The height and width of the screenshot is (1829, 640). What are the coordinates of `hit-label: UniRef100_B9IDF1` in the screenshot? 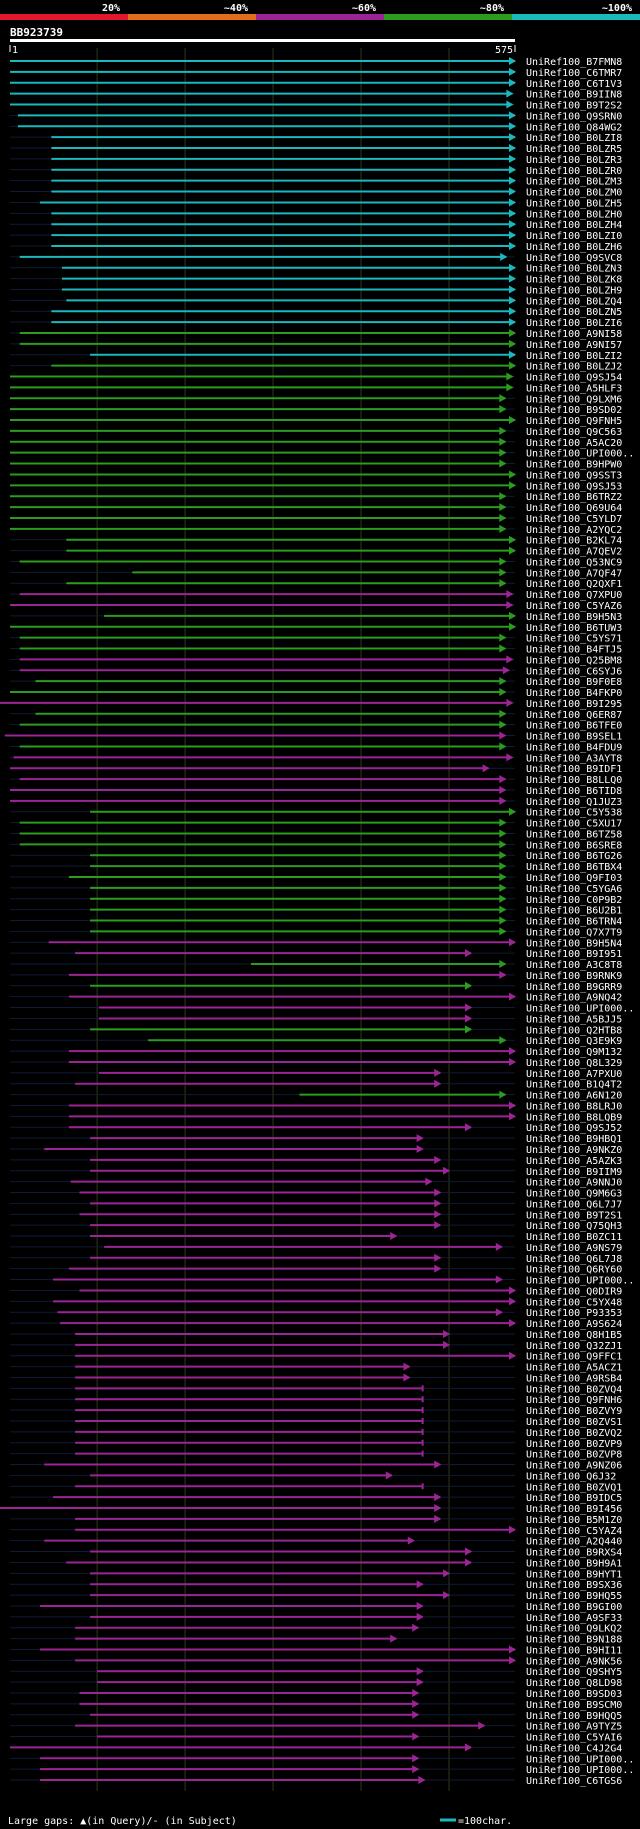 It's located at (574, 769).